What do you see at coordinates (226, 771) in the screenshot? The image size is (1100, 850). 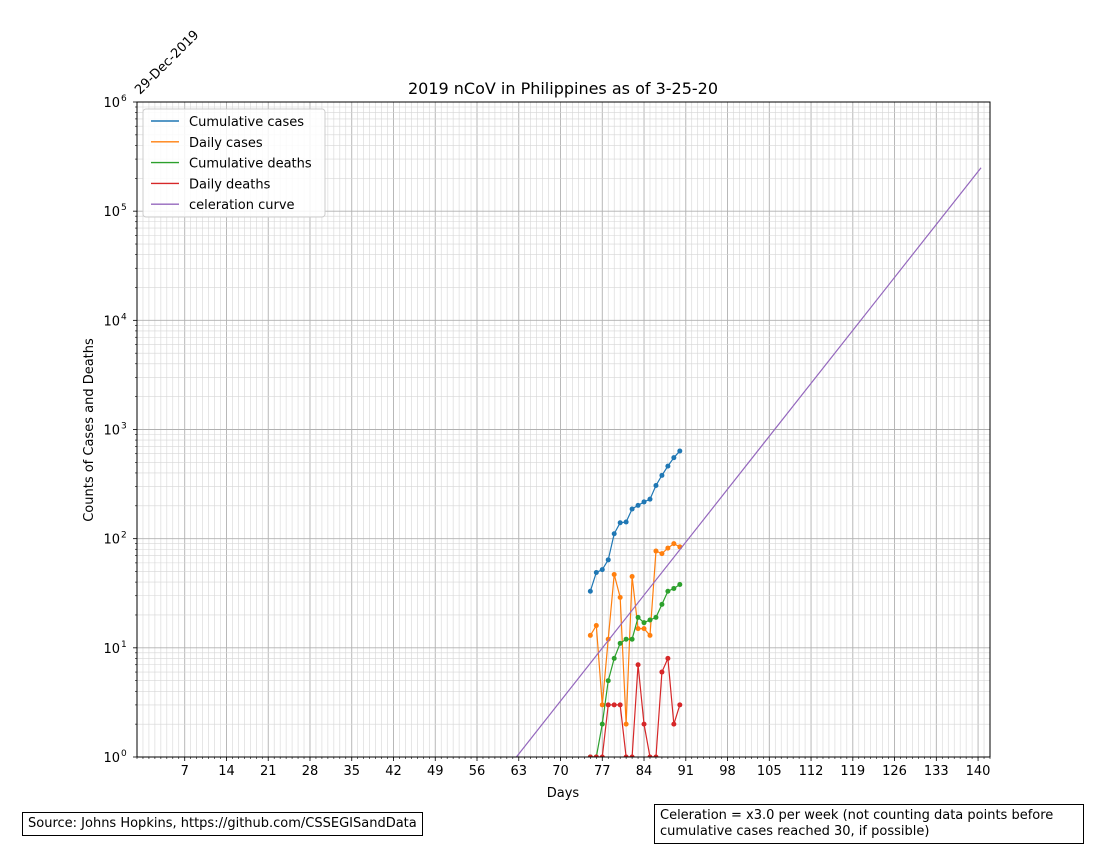 I see `x-tick-label: 14` at bounding box center [226, 771].